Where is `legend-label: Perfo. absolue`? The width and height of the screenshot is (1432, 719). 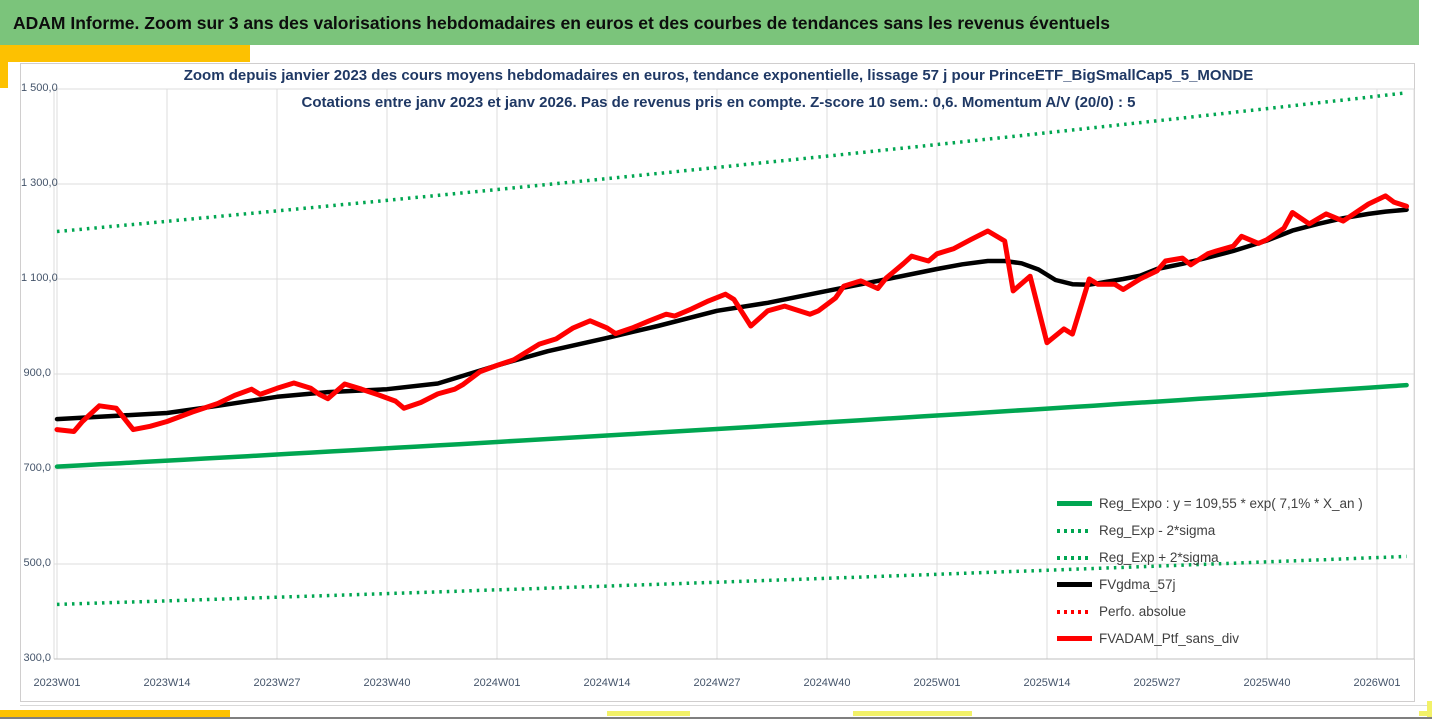
legend-label: Perfo. absolue is located at coordinates (1143, 611).